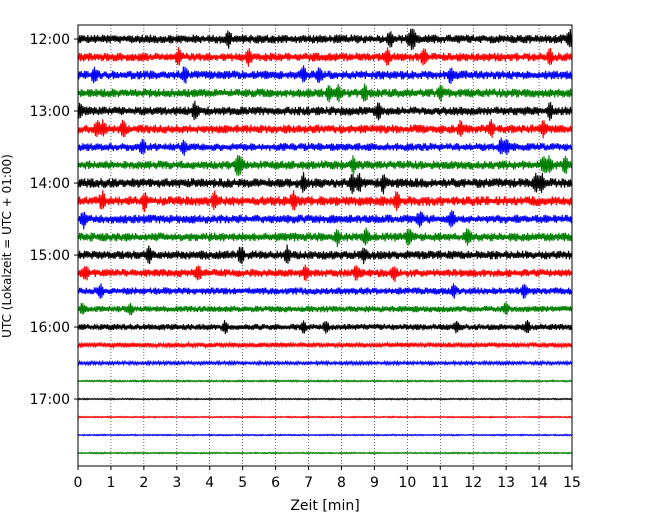 The height and width of the screenshot is (520, 650). What do you see at coordinates (209, 483) in the screenshot?
I see `x-tick-label-4: 4` at bounding box center [209, 483].